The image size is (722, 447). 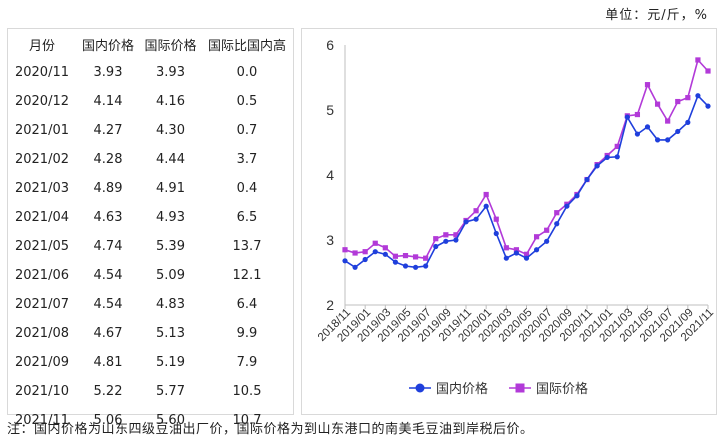 I want to click on table-row: 2021/01 4.27 4.30 0.7, so click(x=149, y=130).